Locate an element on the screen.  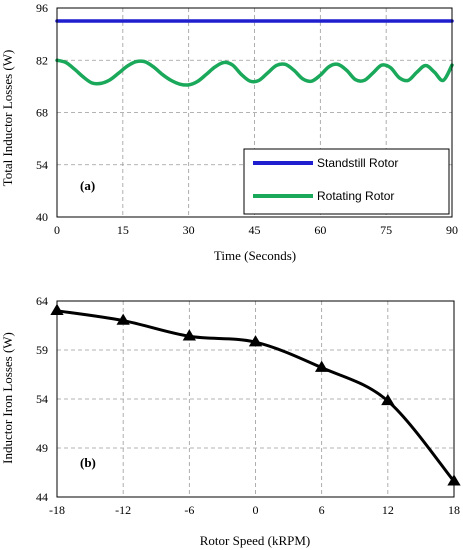
y-tick-label: 49 is located at coordinates (42, 448).